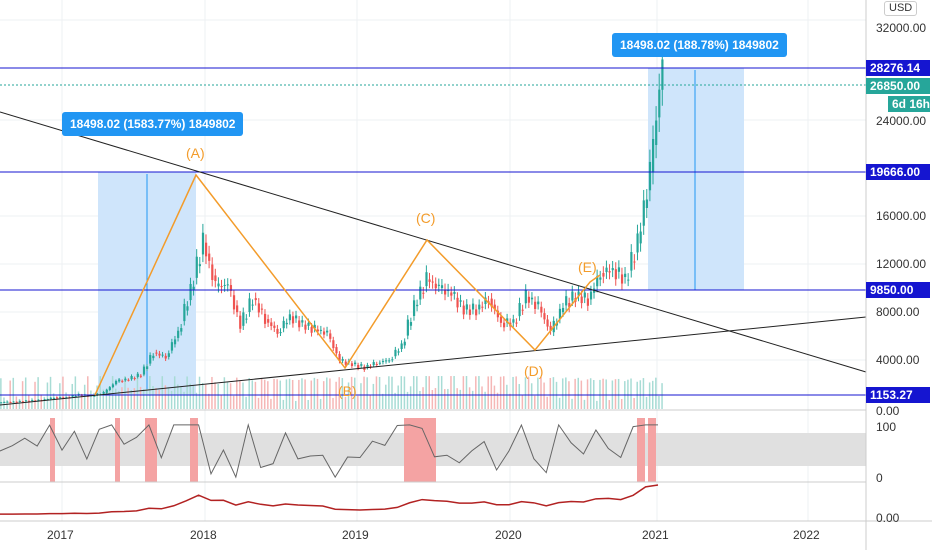 This screenshot has width=932, height=550. I want to click on wave-label-e: (E), so click(587, 267).